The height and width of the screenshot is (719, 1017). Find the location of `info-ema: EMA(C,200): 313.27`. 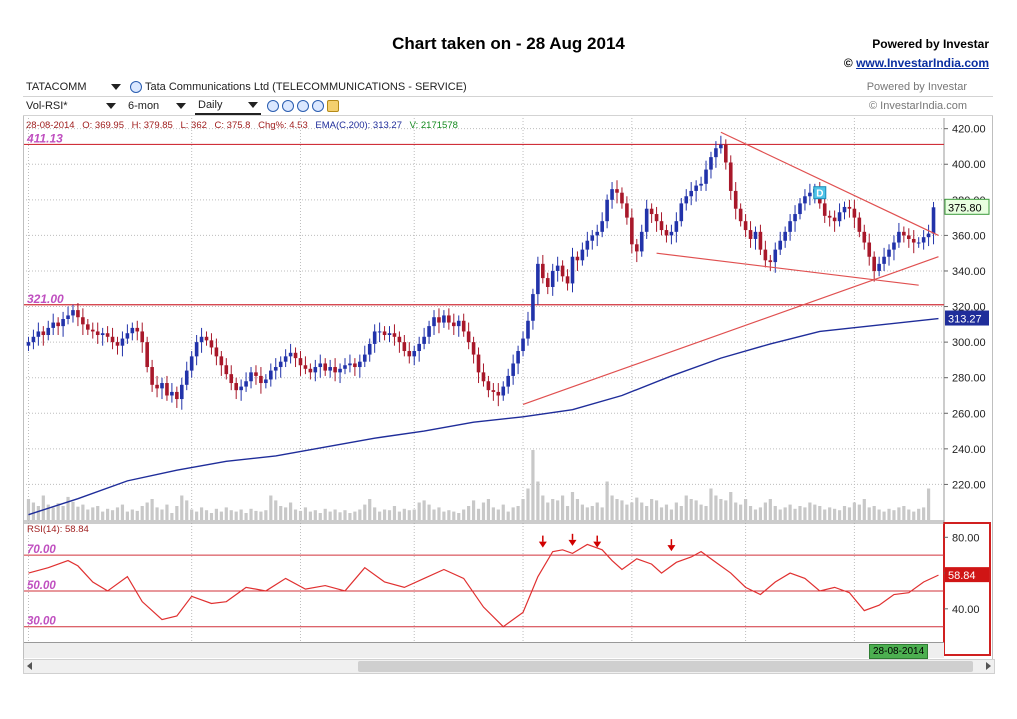

info-ema: EMA(C,200): 313.27 is located at coordinates (358, 125).